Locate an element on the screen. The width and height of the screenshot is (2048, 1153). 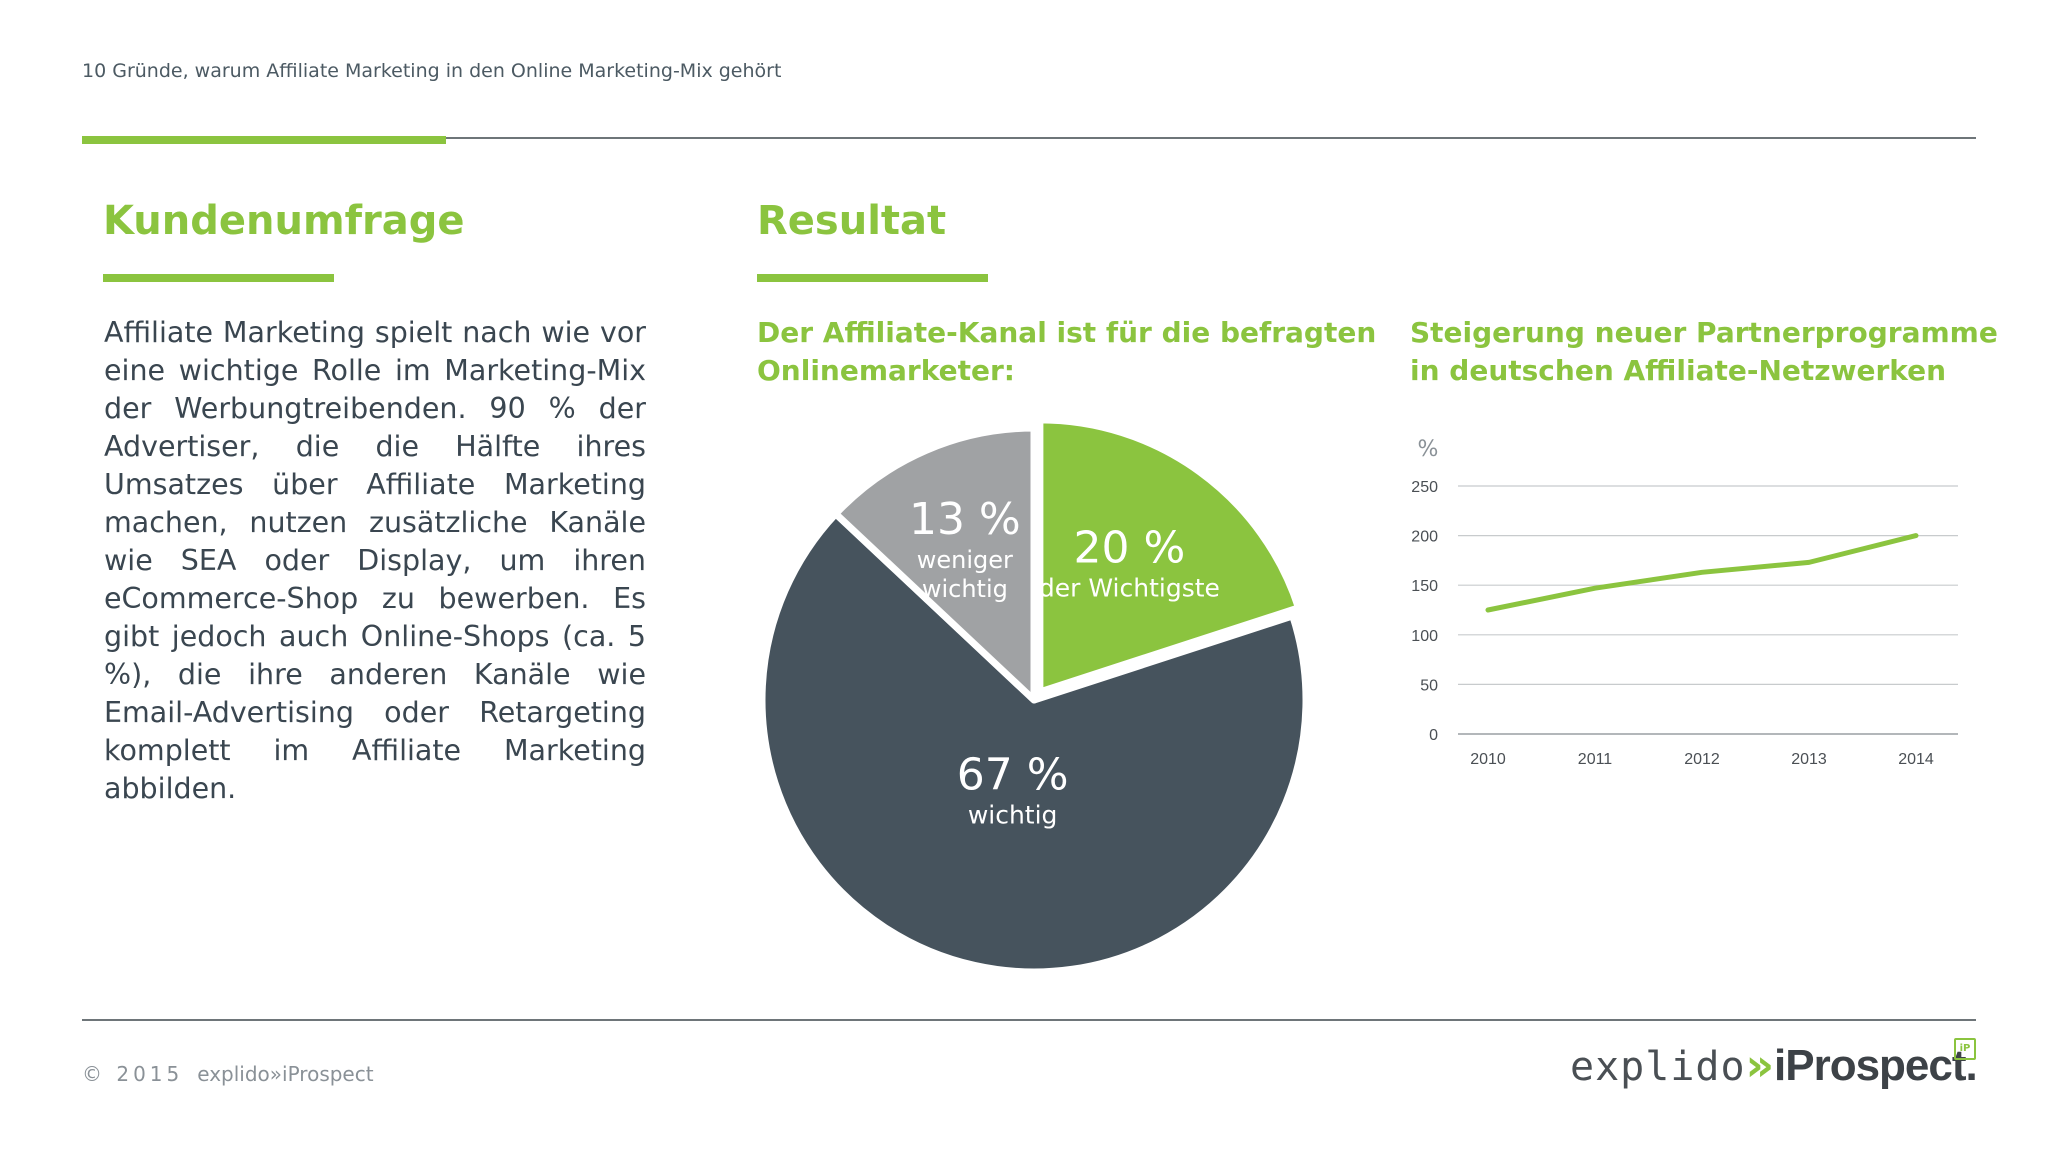
series-line is located at coordinates (1702, 573).